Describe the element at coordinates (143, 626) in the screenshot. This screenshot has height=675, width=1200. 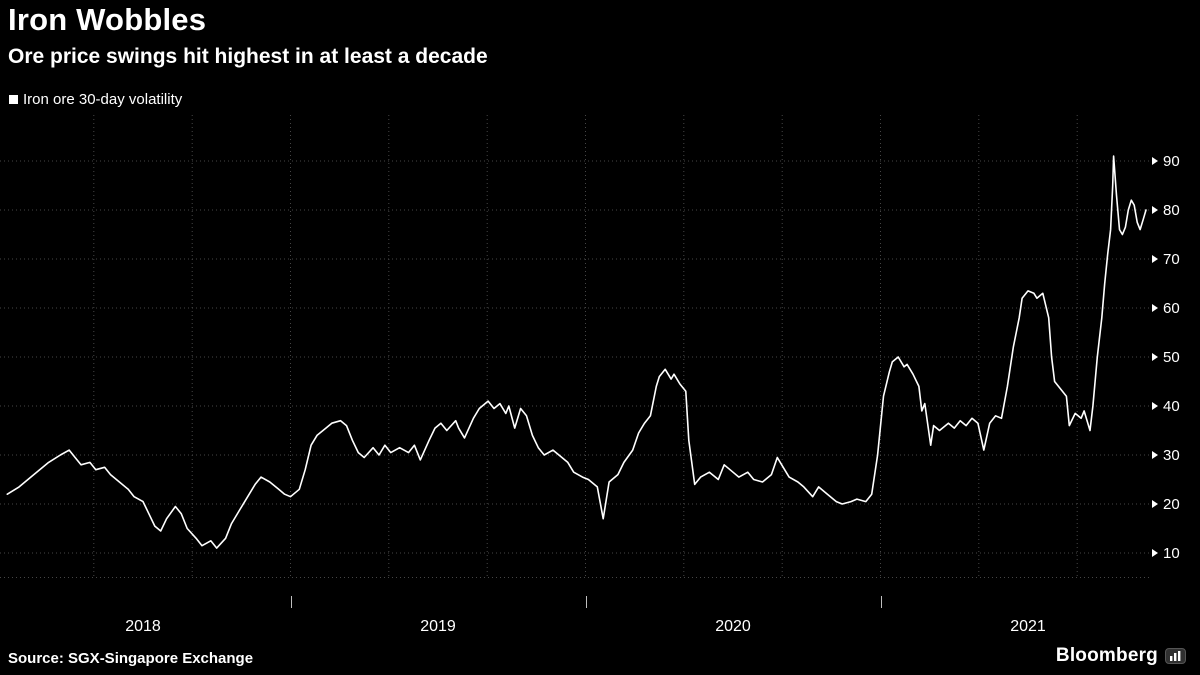
I see `x-axis-label: 2018` at that location.